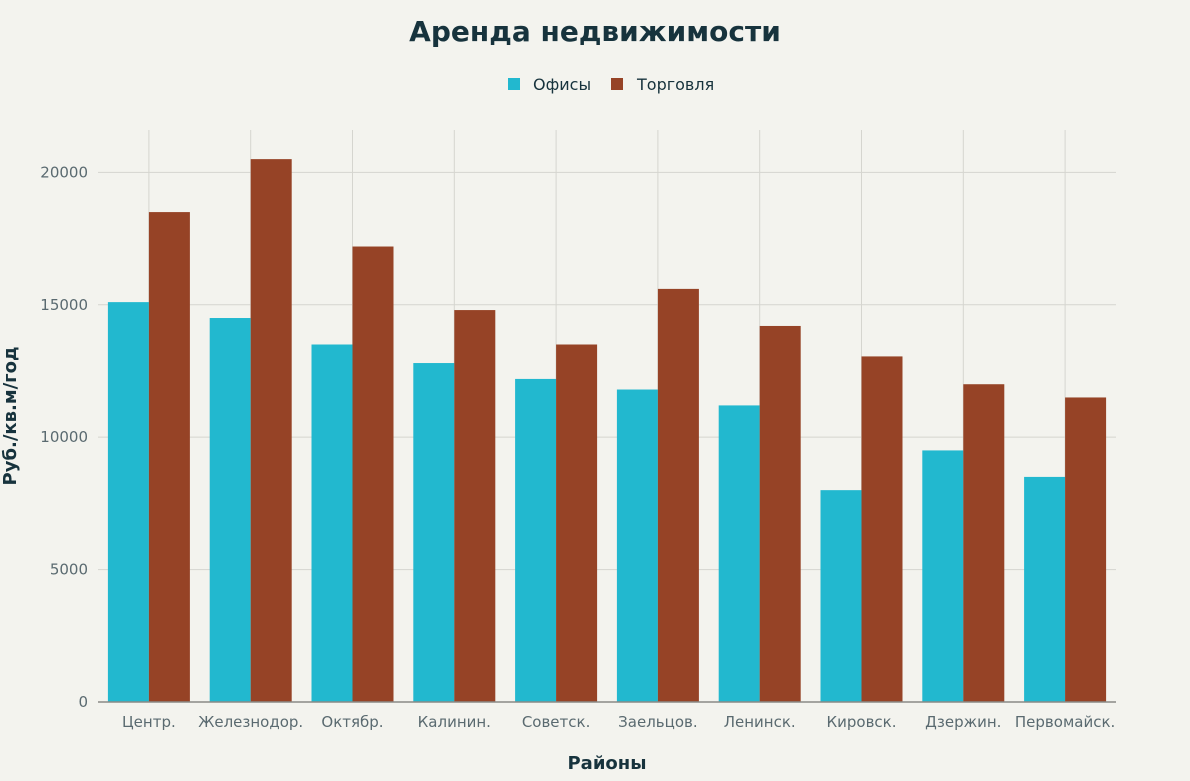 The image size is (1190, 781). Describe the element at coordinates (562, 84) in the screenshot. I see `legend-label: Офисы` at that location.